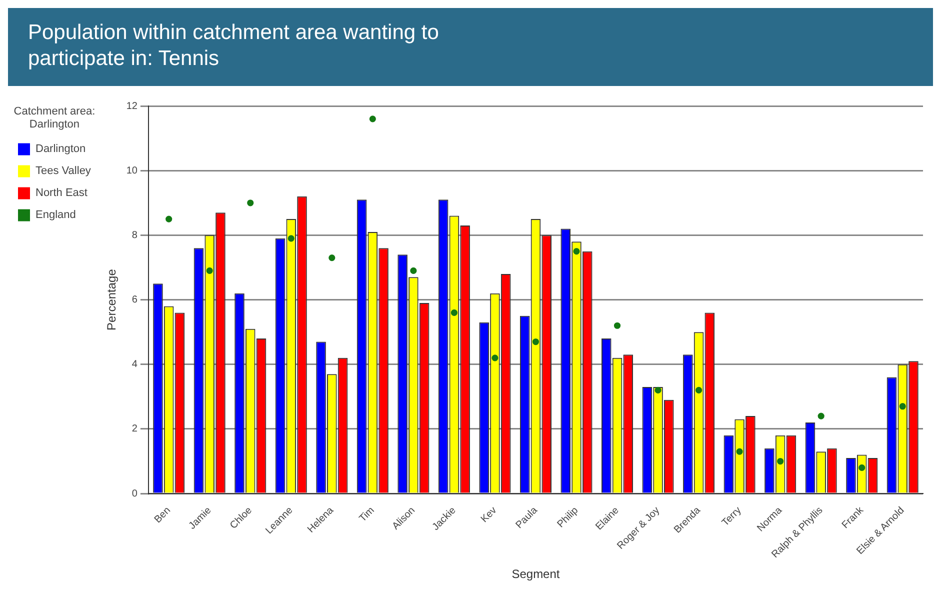  Describe the element at coordinates (132, 170) in the screenshot. I see `y-tick-label: 10` at that location.